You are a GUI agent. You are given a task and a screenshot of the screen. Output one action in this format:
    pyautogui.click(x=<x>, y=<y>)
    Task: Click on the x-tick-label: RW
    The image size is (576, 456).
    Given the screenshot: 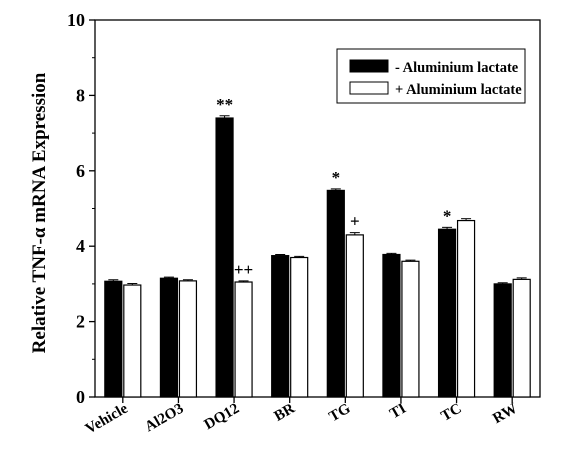 What is the action you would take?
    pyautogui.click(x=505, y=414)
    